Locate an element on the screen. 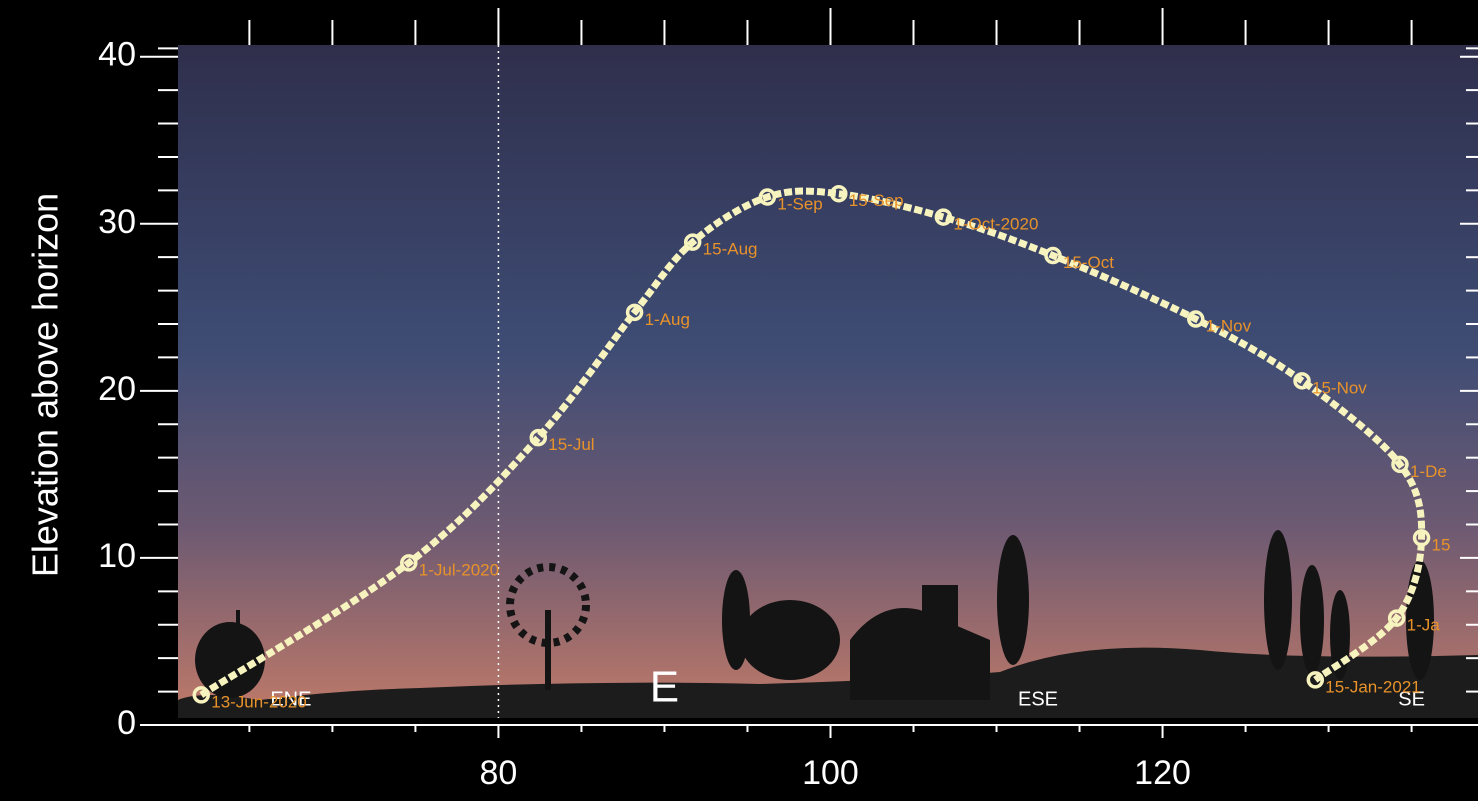 The width and height of the screenshot is (1478, 801). date-label: 15-Nov is located at coordinates (1339, 387).